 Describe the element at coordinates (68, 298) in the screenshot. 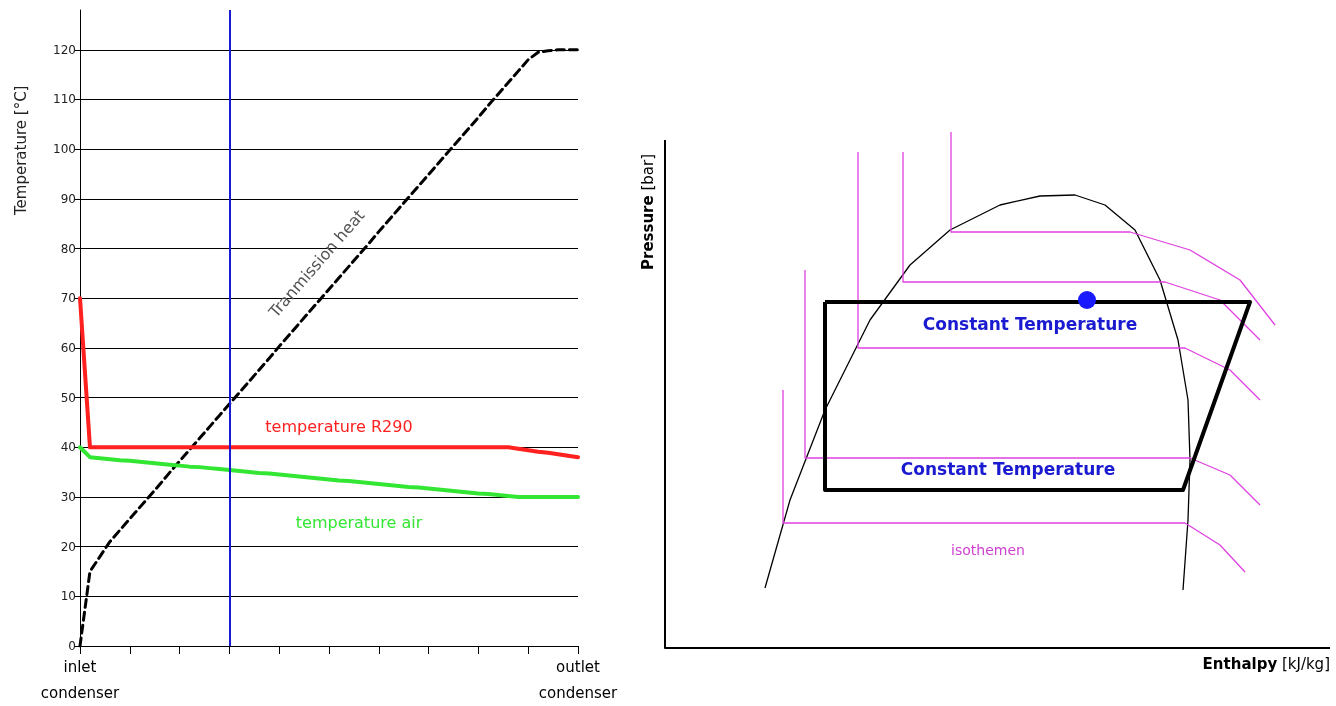

I see `y-tick-label: 70` at that location.